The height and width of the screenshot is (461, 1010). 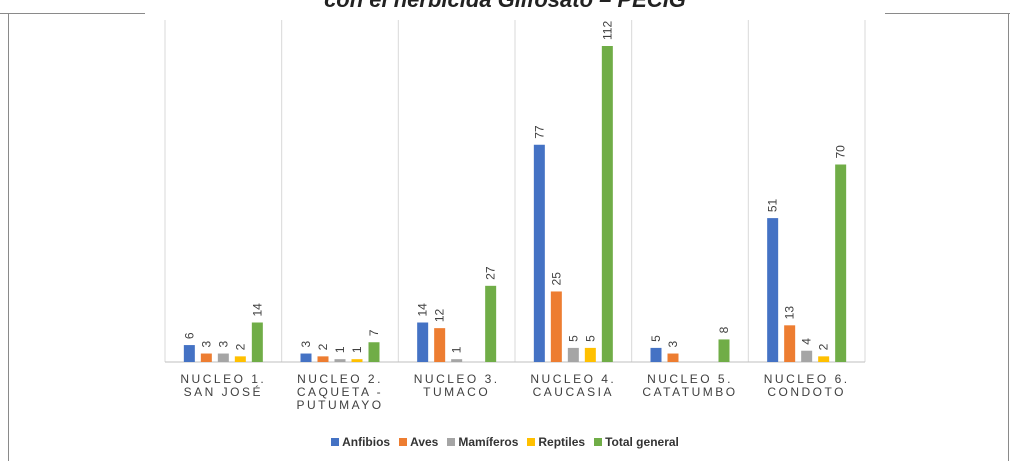 I want to click on chart-title: con el herbicida Glifosato – PECIG, so click(x=505, y=6).